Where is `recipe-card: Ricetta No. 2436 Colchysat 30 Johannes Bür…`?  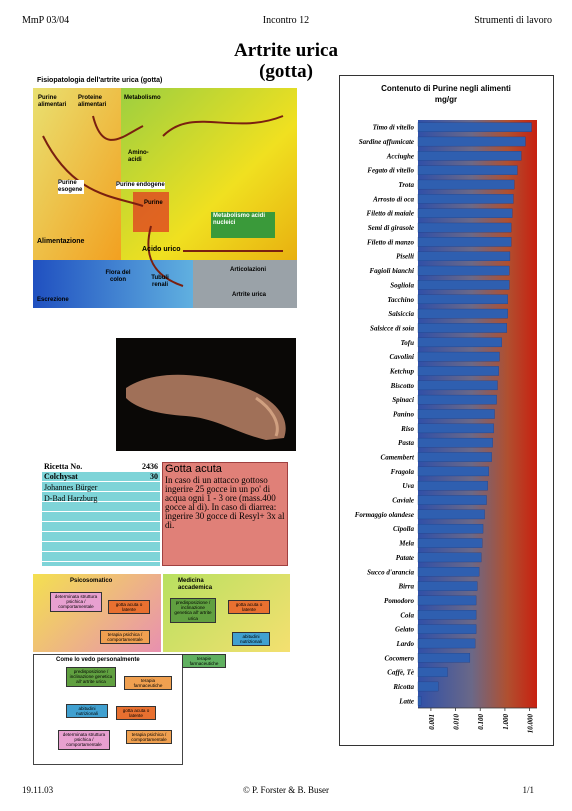 recipe-card: Ricetta No. 2436 Colchysat 30 Johannes Bür… is located at coordinates (101, 514).